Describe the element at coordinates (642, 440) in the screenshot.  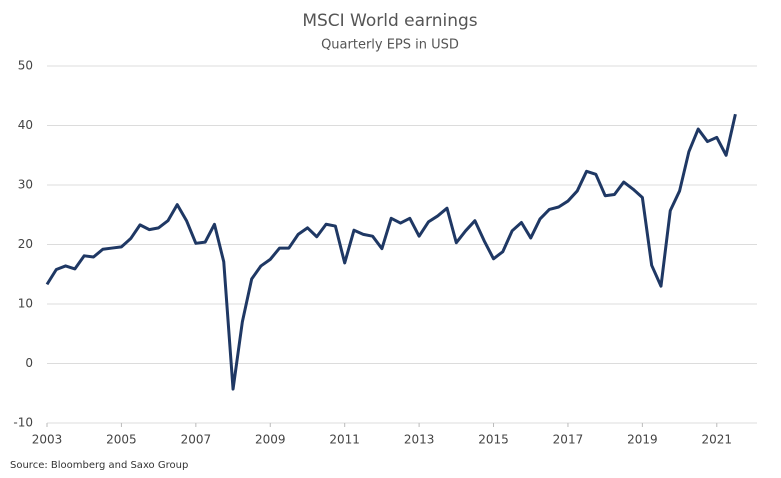
I see `x-tick-label: 2019` at that location.